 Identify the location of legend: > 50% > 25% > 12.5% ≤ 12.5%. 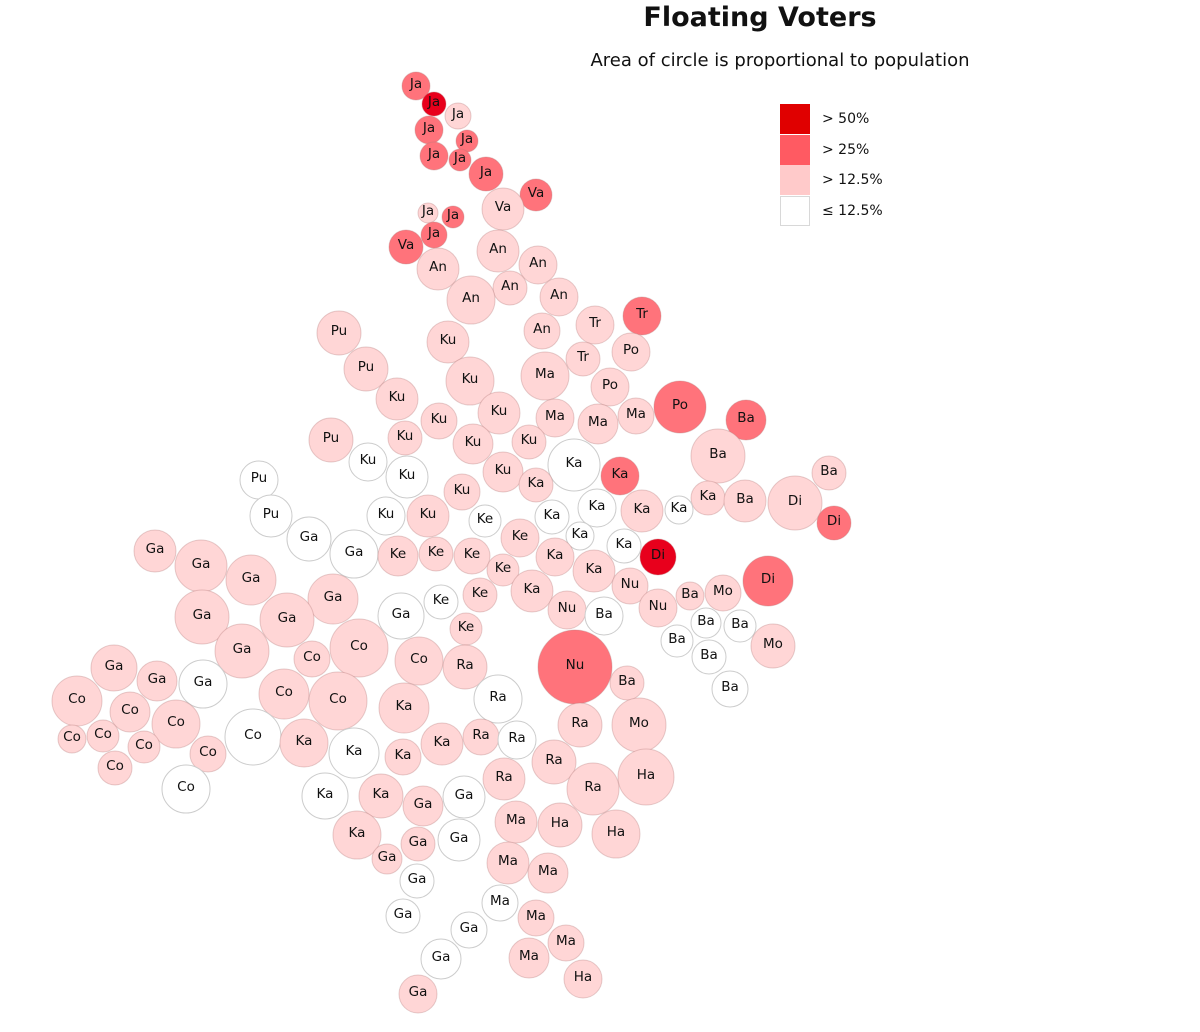
(831, 165).